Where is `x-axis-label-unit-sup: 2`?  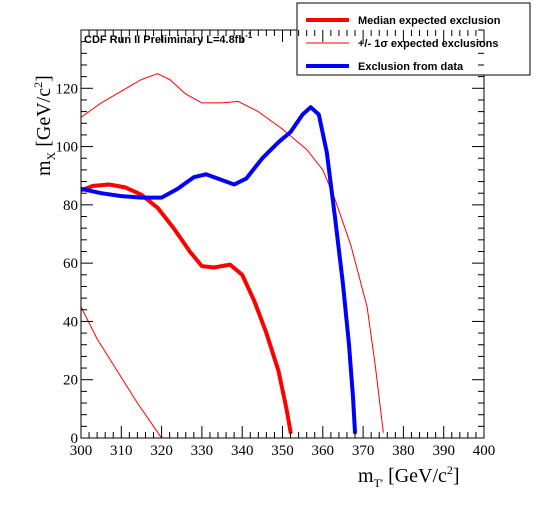 x-axis-label-unit-sup: 2 is located at coordinates (450, 470).